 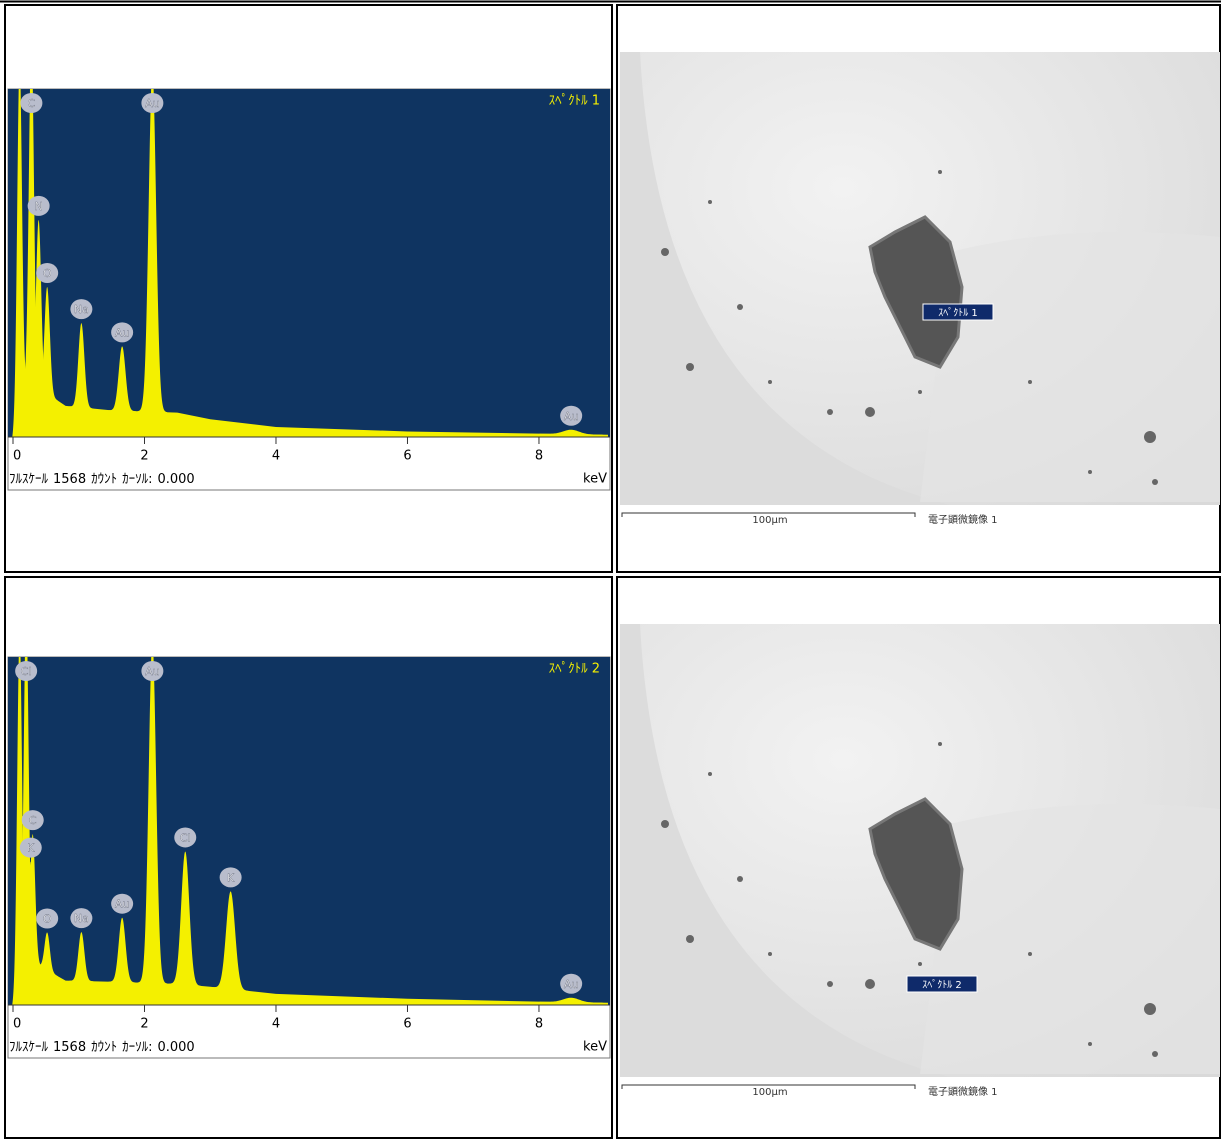 I want to click on spectrum-marker-label: ｽﾍﾟｸﾄﾙ 2, so click(x=942, y=985).